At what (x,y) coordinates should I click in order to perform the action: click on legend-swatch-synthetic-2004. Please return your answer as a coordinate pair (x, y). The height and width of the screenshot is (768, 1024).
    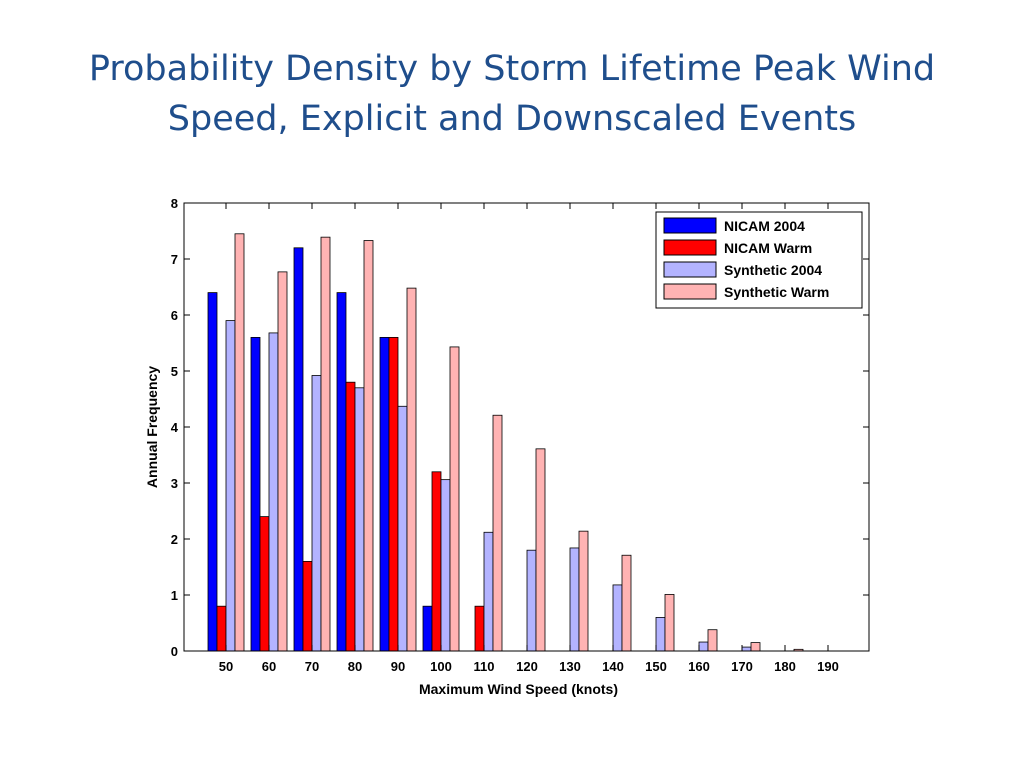
    Looking at the image, I should click on (690, 269).